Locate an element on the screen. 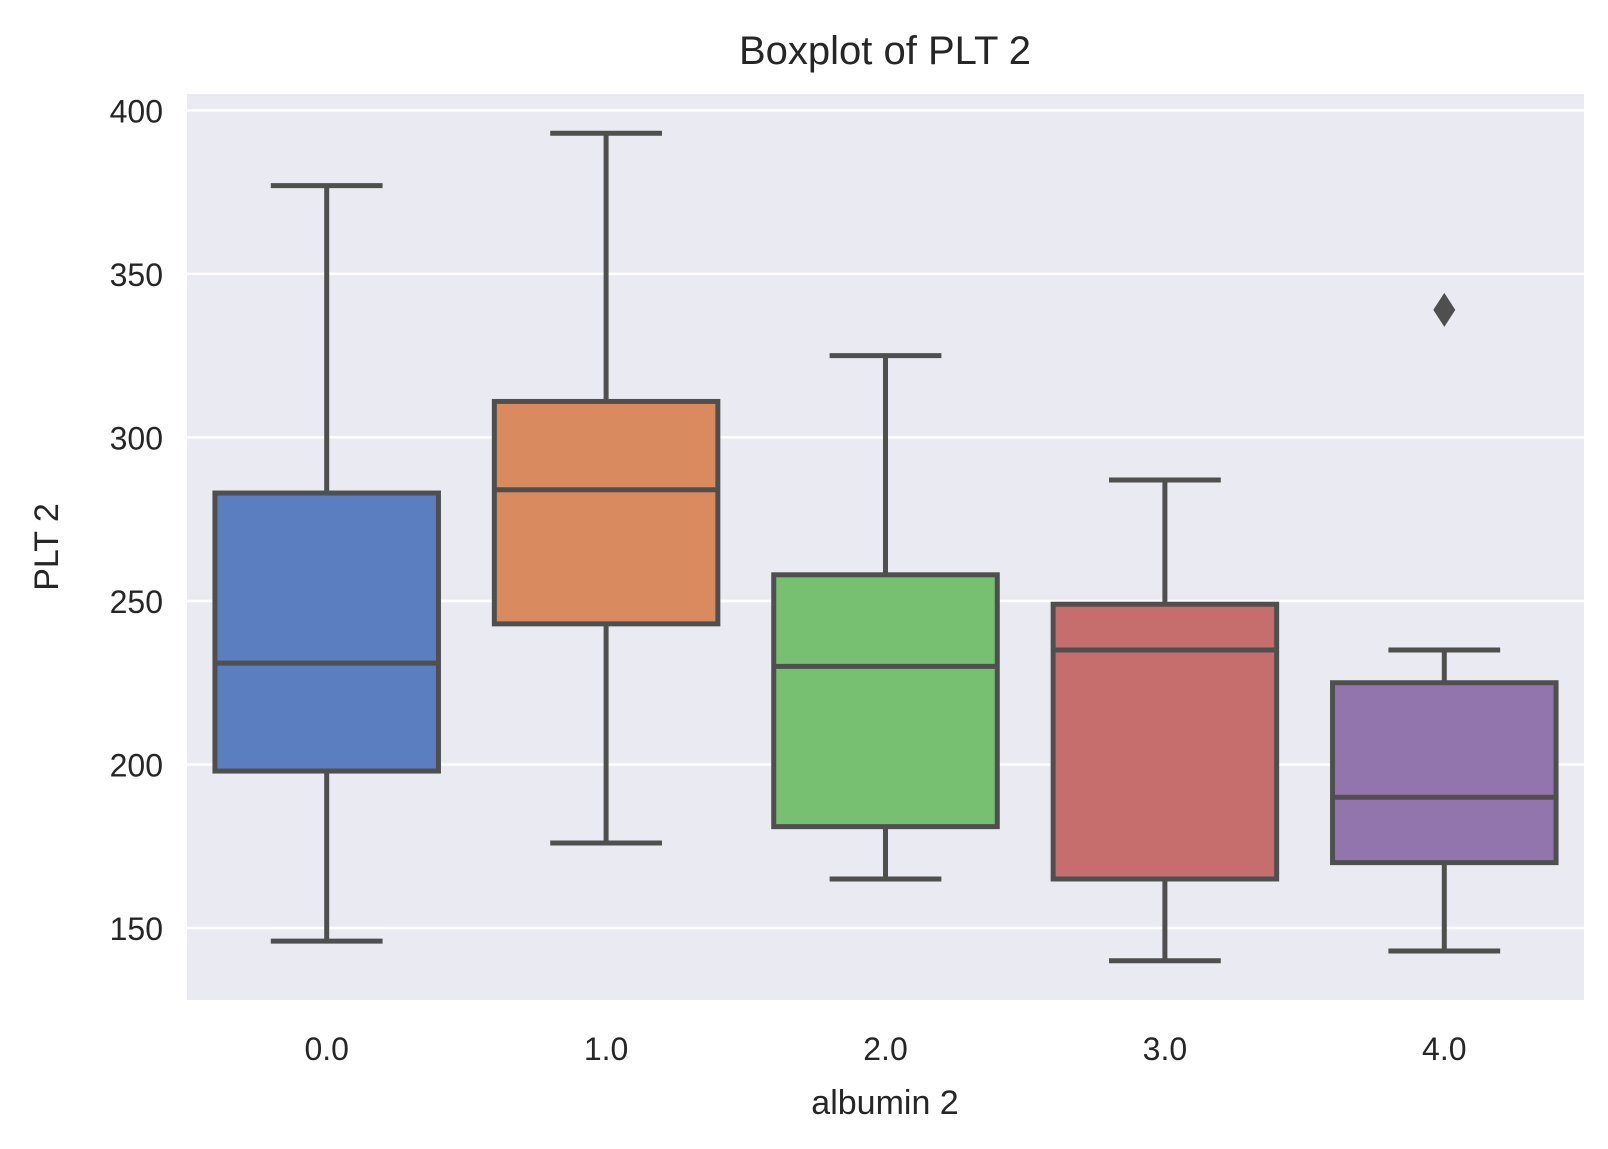 The width and height of the screenshot is (1608, 1149). y-tick-label-250: 250 is located at coordinates (136, 602).